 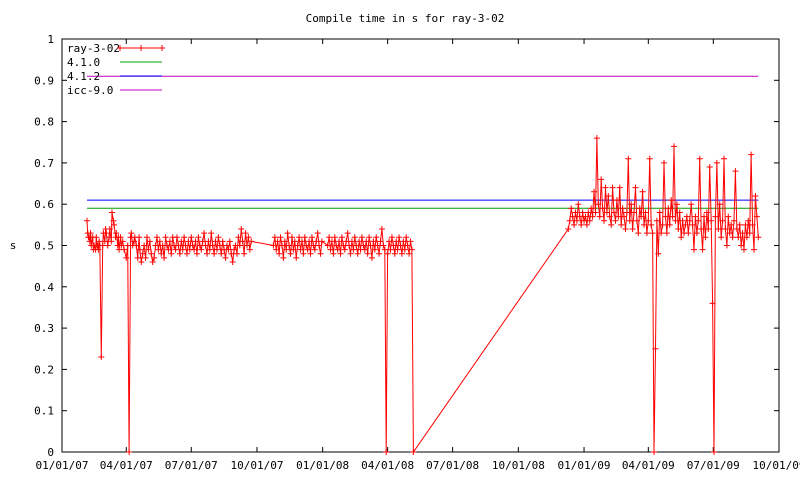 I want to click on x-tick-label: 04/01/07, so click(x=126, y=465).